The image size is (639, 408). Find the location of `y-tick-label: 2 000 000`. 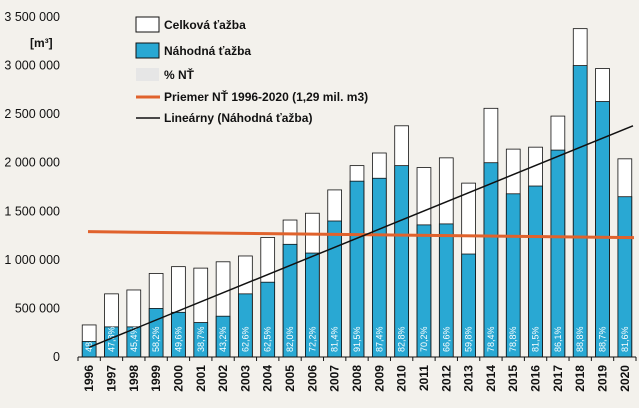

y-tick-label: 2 000 000 is located at coordinates (32, 163).